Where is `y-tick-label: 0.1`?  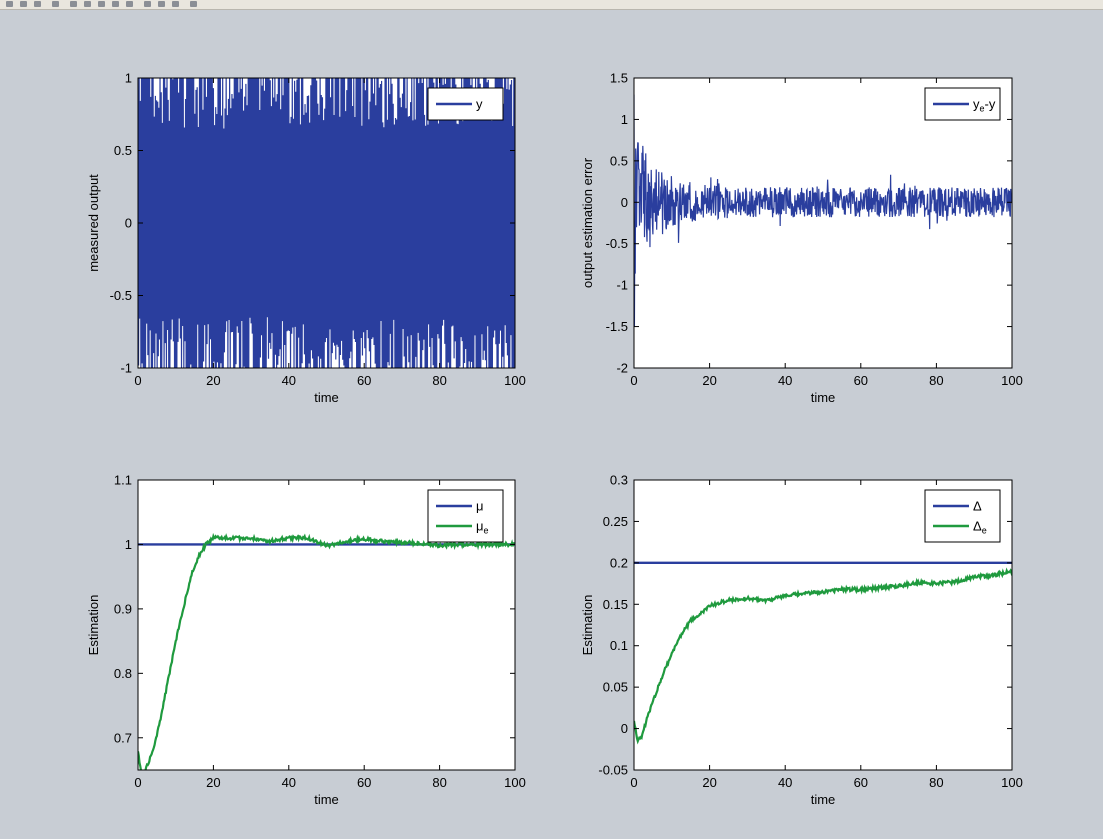
y-tick-label: 0.1 is located at coordinates (619, 645).